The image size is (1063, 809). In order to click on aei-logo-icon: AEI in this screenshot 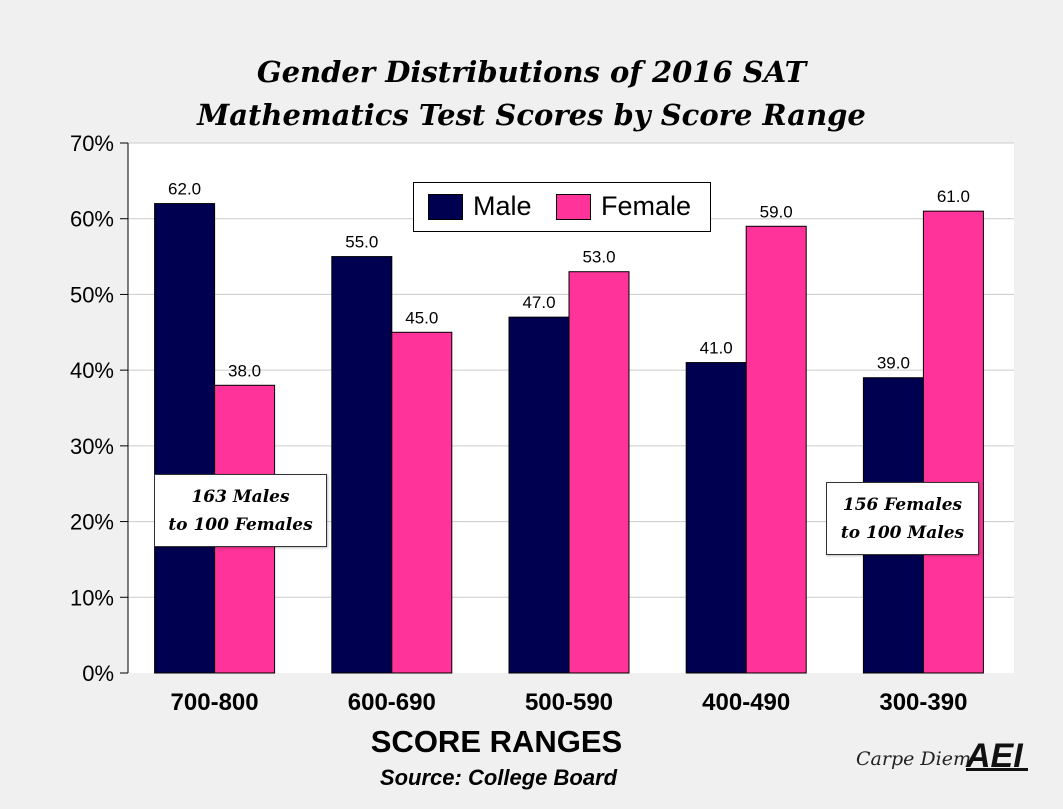, I will do `click(996, 756)`.